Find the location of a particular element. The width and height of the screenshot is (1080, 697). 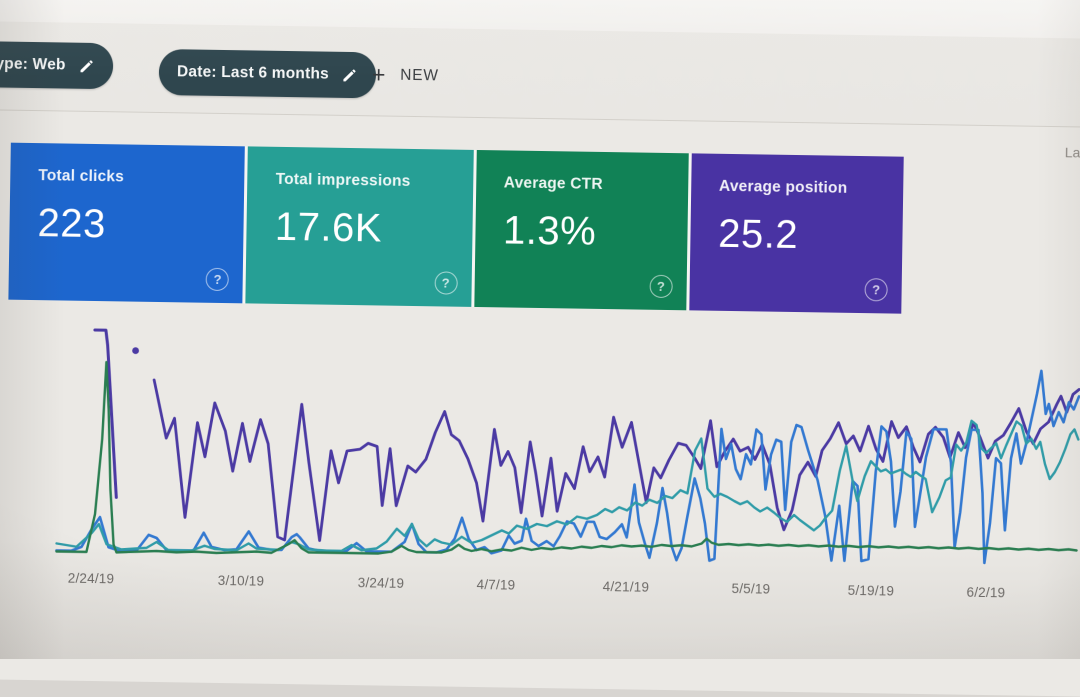

kpi-card-value: 25.2 is located at coordinates (758, 234).